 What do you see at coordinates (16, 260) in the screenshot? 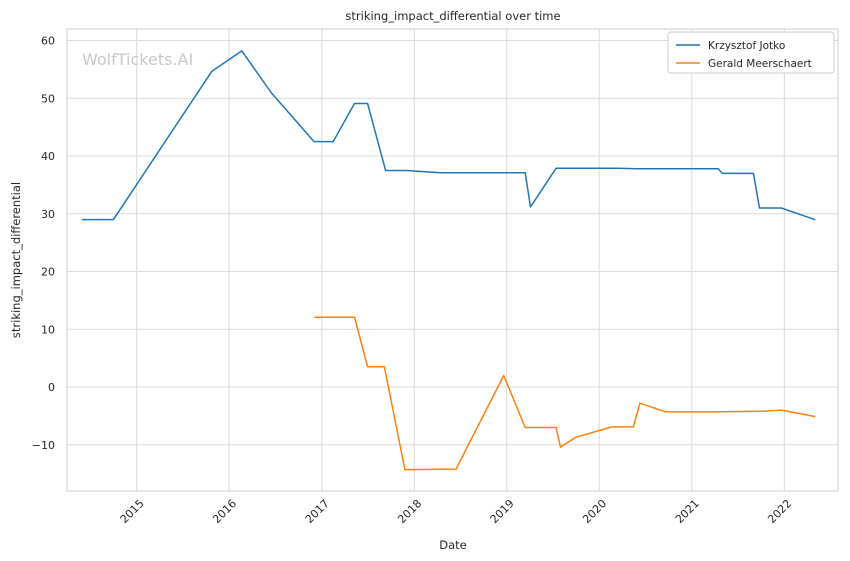
I see `y-axis-label: striking_impact_differential` at bounding box center [16, 260].